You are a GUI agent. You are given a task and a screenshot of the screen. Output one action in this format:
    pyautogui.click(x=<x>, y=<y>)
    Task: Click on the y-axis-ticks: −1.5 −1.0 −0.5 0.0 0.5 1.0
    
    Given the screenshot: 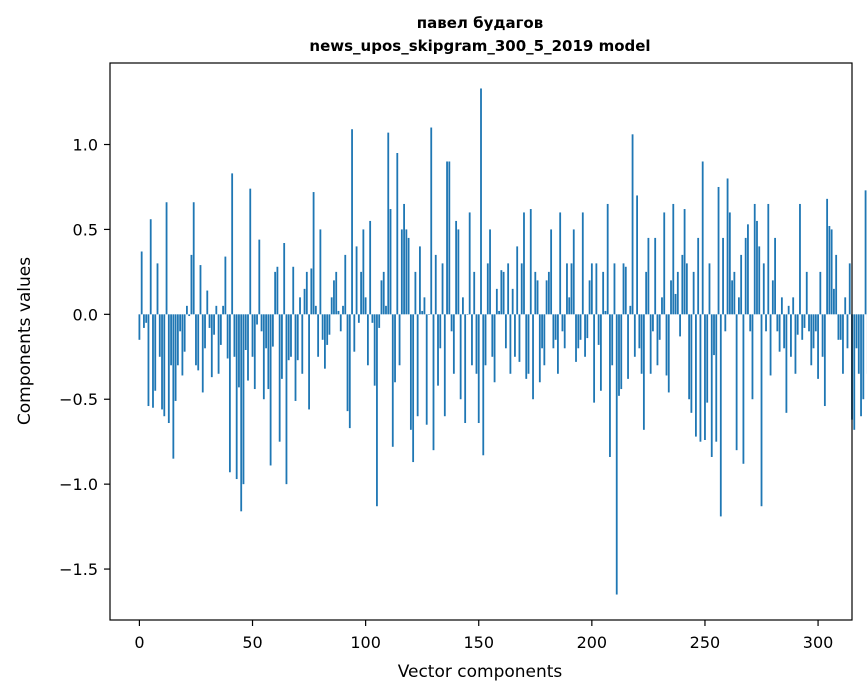 What is the action you would take?
    pyautogui.click(x=84, y=357)
    